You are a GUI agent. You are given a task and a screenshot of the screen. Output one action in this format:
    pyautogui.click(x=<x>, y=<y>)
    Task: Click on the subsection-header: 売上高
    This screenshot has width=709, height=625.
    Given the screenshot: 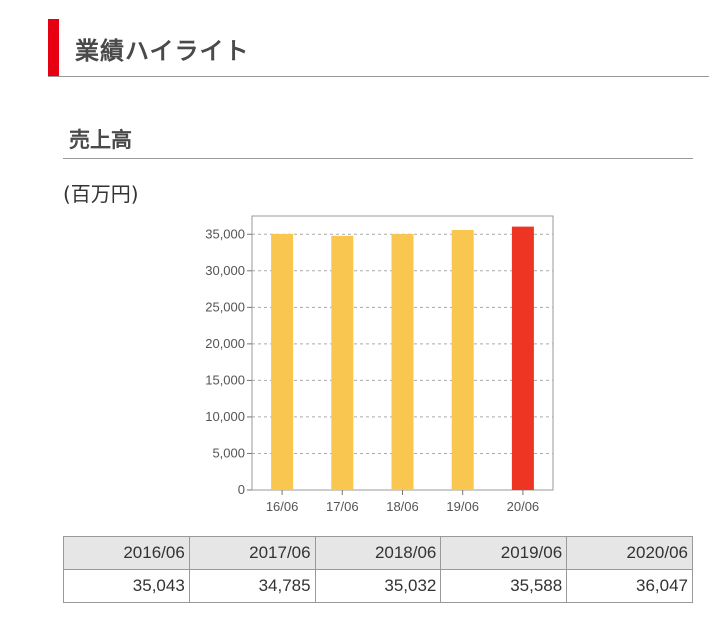 What is the action you would take?
    pyautogui.click(x=378, y=140)
    